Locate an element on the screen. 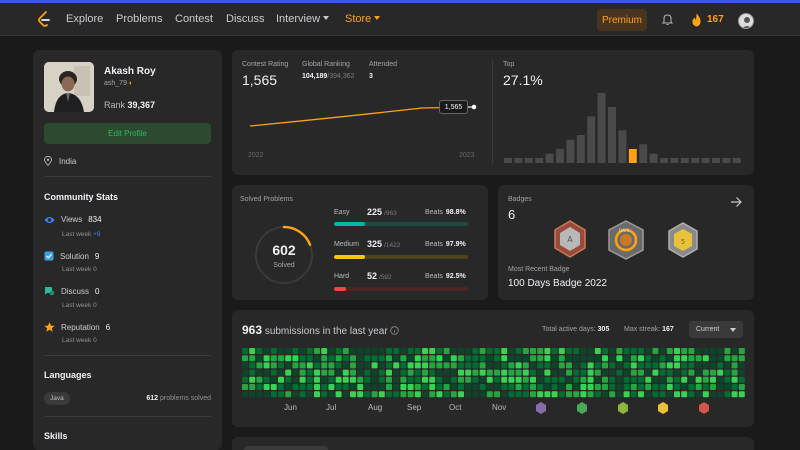 The height and width of the screenshot is (450, 800). nav-explore: Explore is located at coordinates (85, 19).